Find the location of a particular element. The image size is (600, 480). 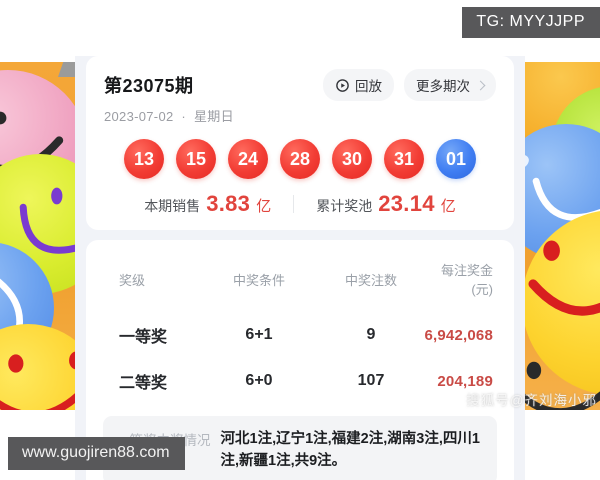

red-ball: 31 is located at coordinates (404, 159).